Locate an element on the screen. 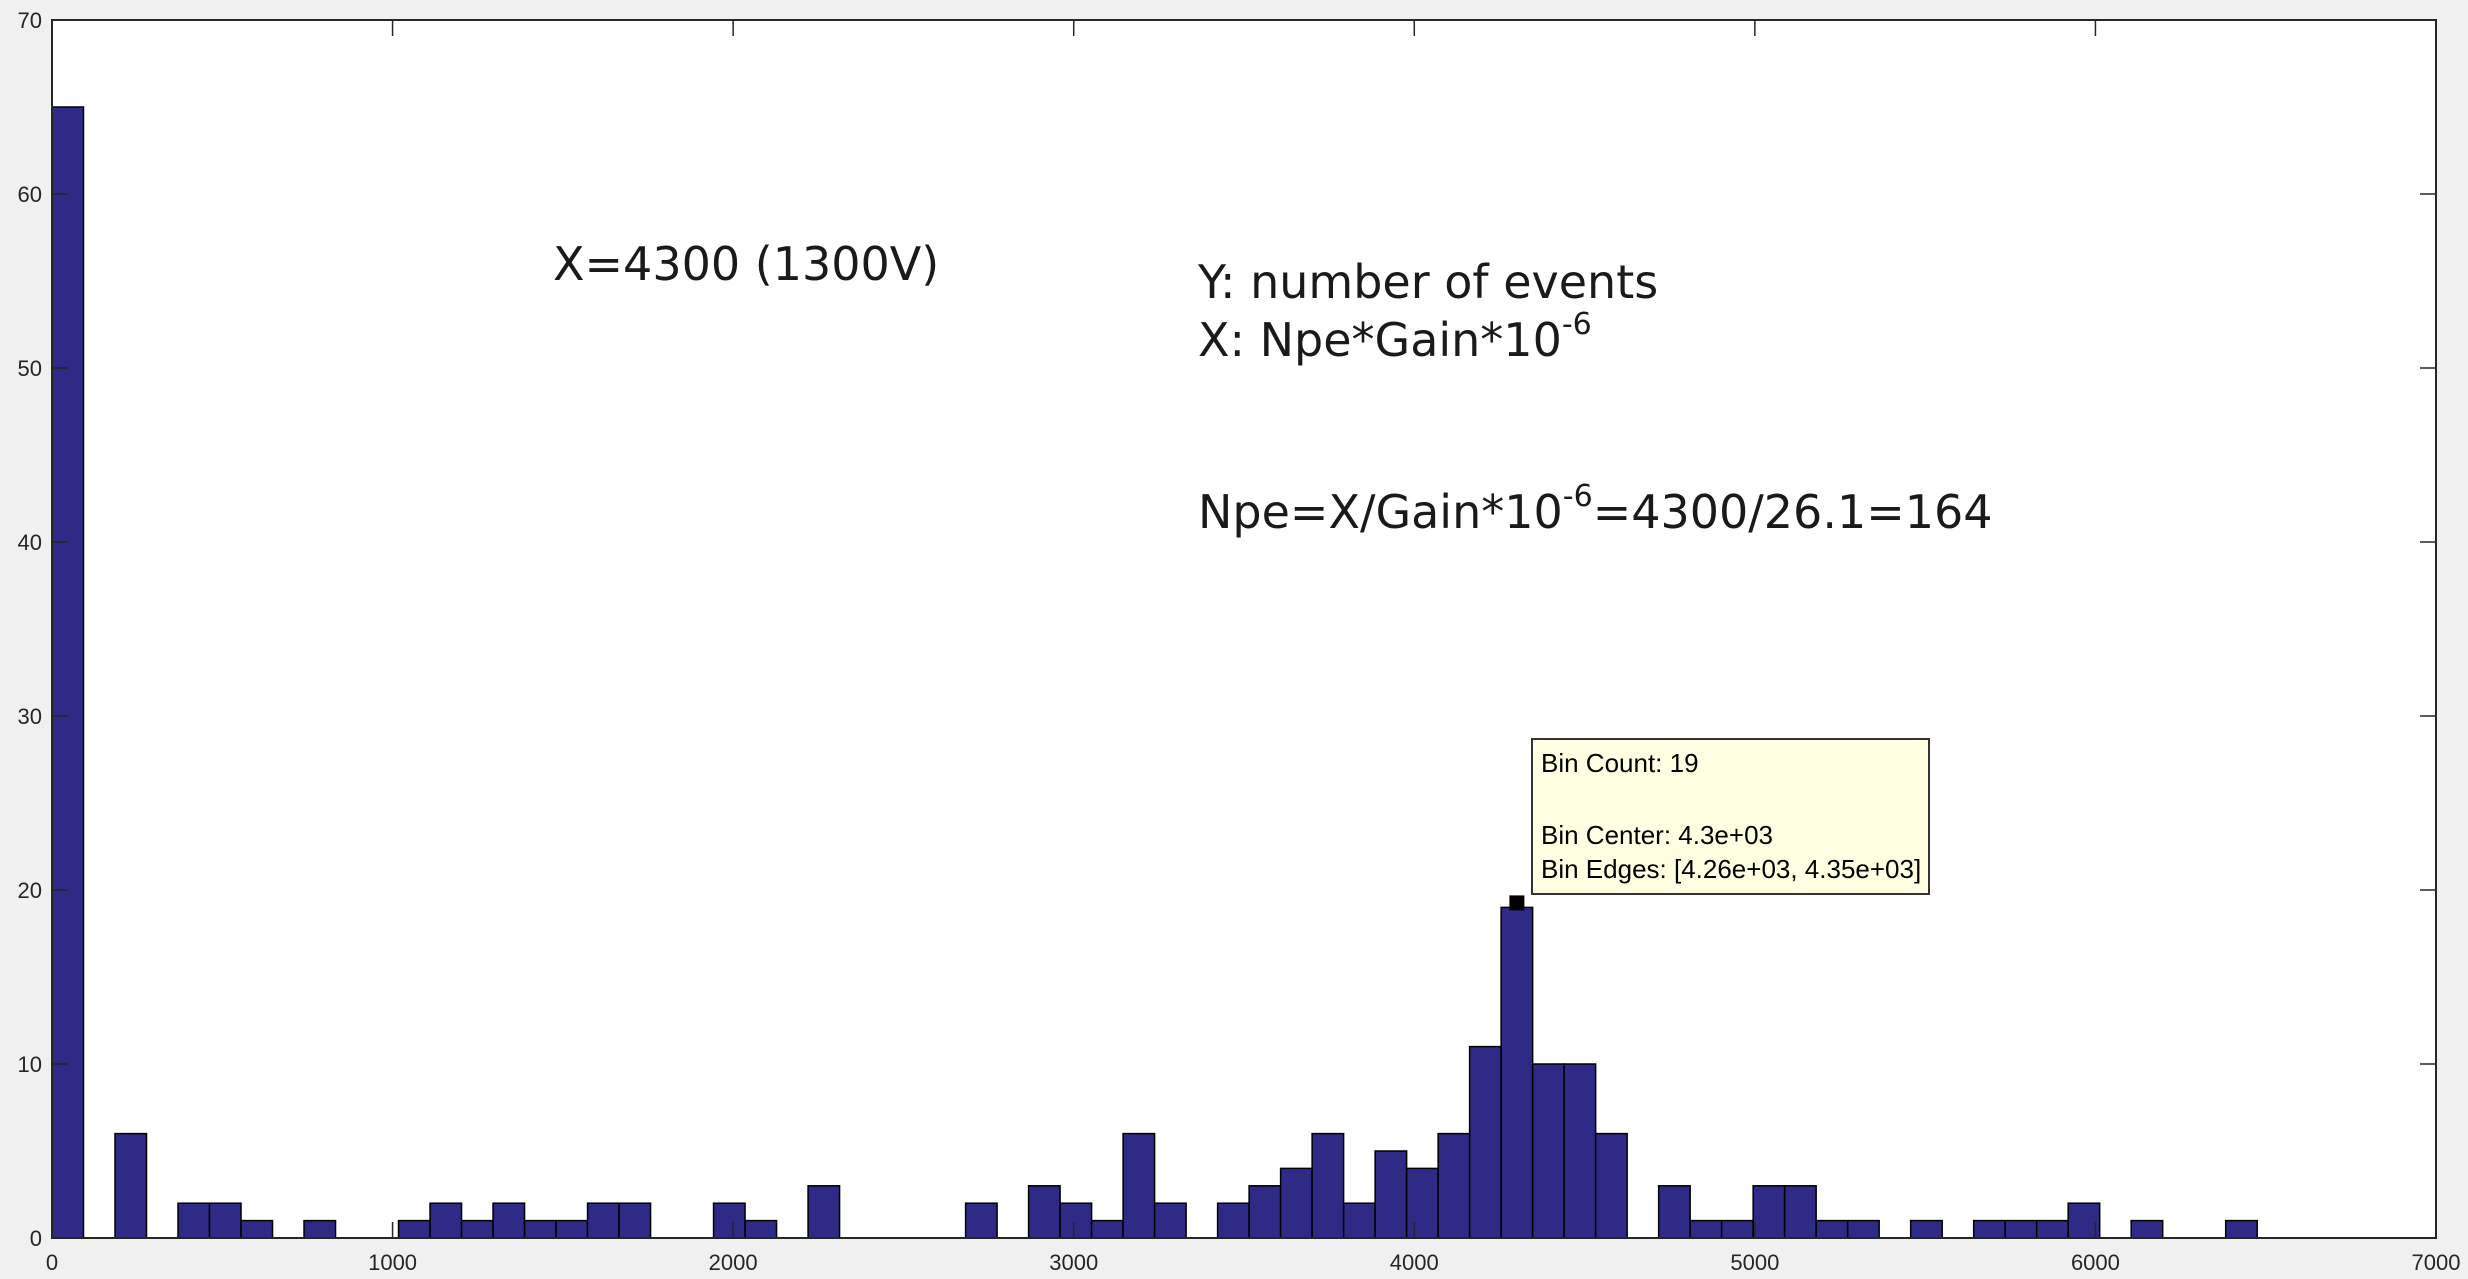 This screenshot has height=1279, width=2468. annotation-x-meaning: X: Npe*Gain*10-6 is located at coordinates (1395, 337).